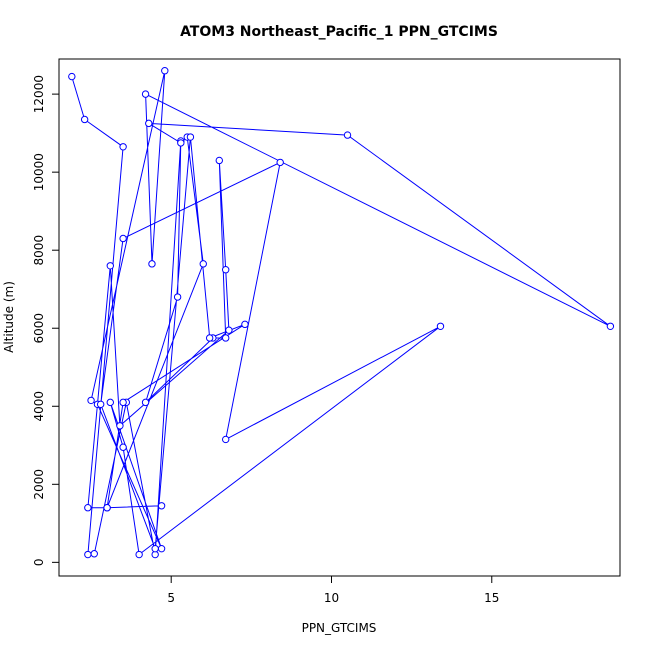 This screenshot has height=650, width=650. Describe the element at coordinates (39, 250) in the screenshot. I see `y-tick-label: 8000` at that location.